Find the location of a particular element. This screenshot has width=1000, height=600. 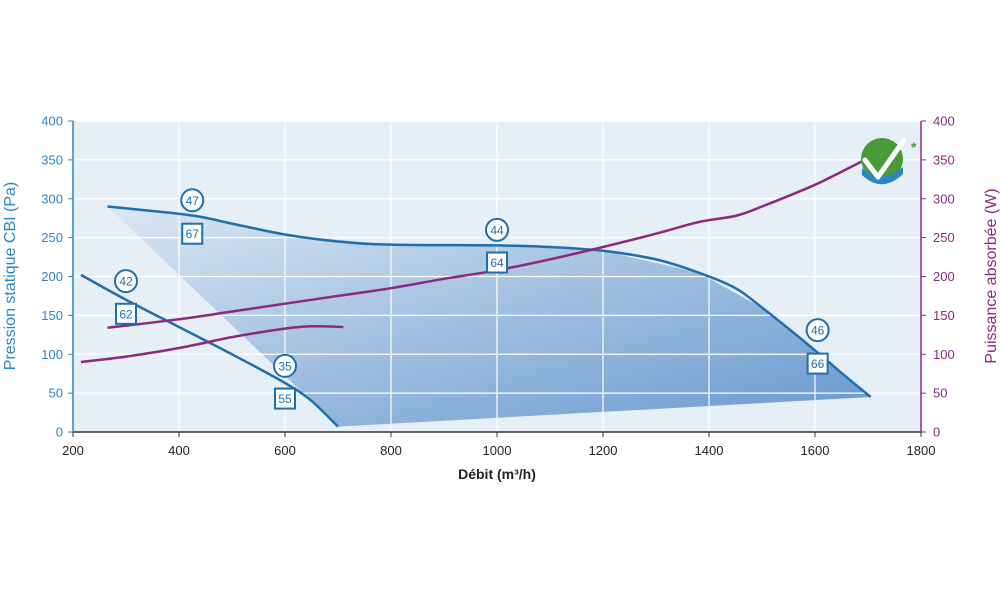

noise-circle-label: 42 is located at coordinates (126, 282).